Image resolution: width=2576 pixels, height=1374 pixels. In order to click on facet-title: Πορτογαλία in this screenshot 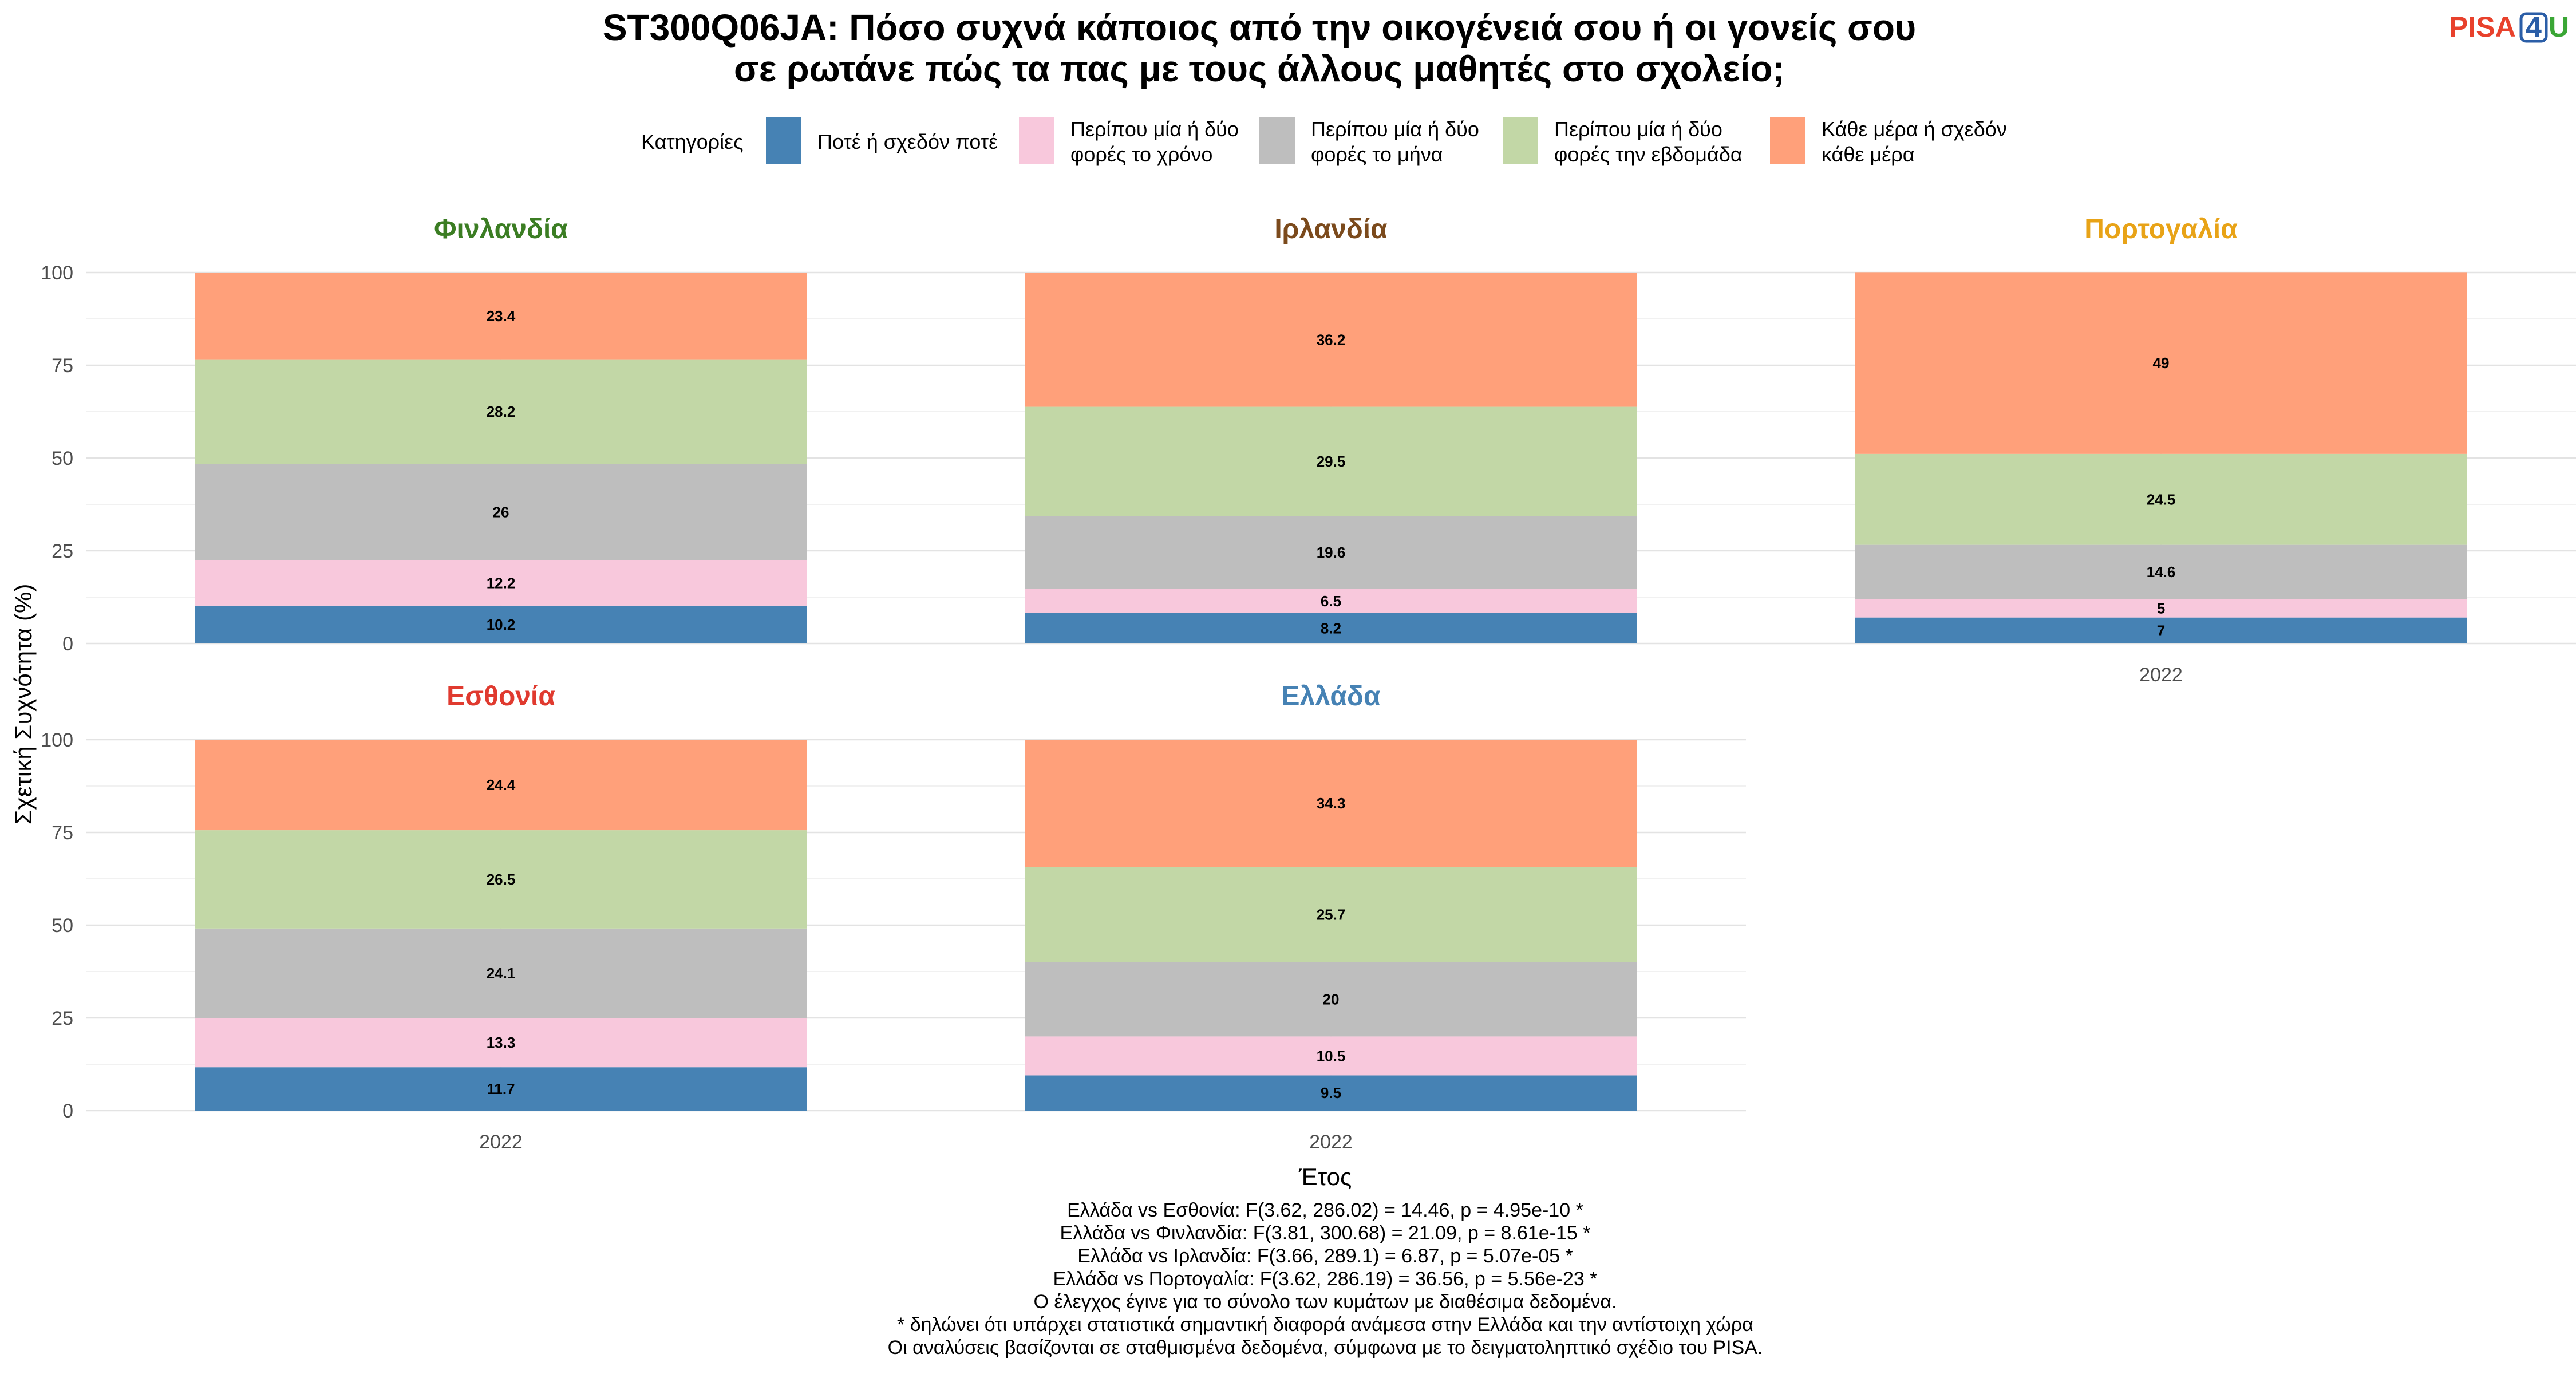, I will do `click(2161, 229)`.